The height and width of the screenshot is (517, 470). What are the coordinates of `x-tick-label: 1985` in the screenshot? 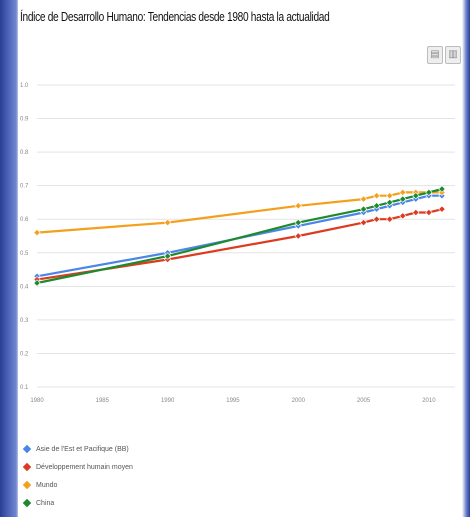 It's located at (103, 401).